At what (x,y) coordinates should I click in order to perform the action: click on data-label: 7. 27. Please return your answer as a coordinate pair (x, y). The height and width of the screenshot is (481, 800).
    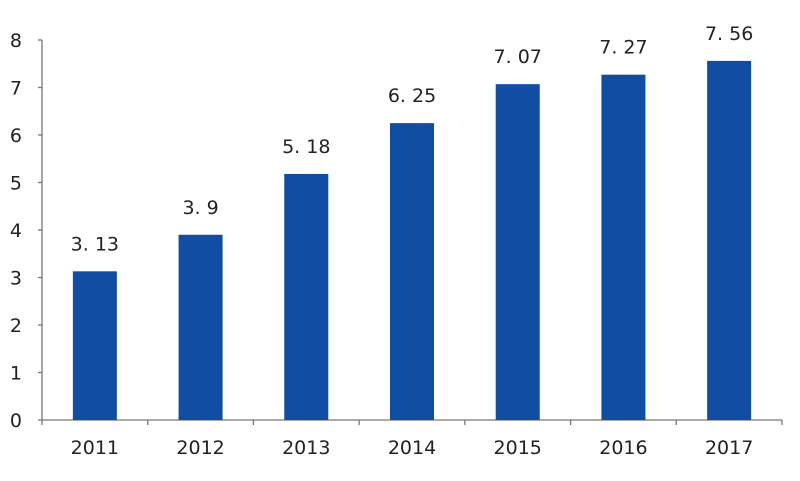
    Looking at the image, I should click on (623, 48).